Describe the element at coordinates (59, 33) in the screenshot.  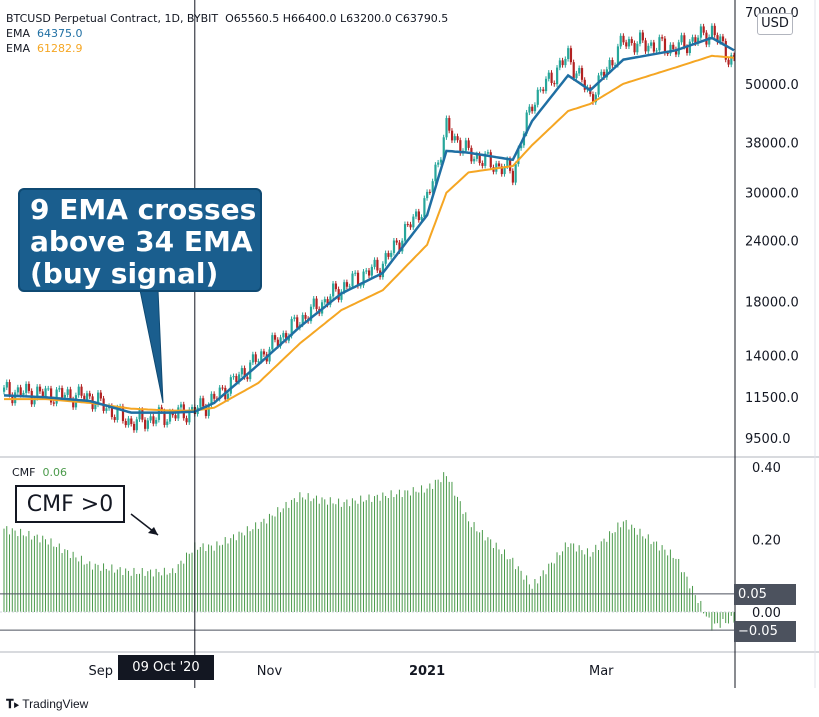
I see `ema-fast-value: 64375.0` at that location.